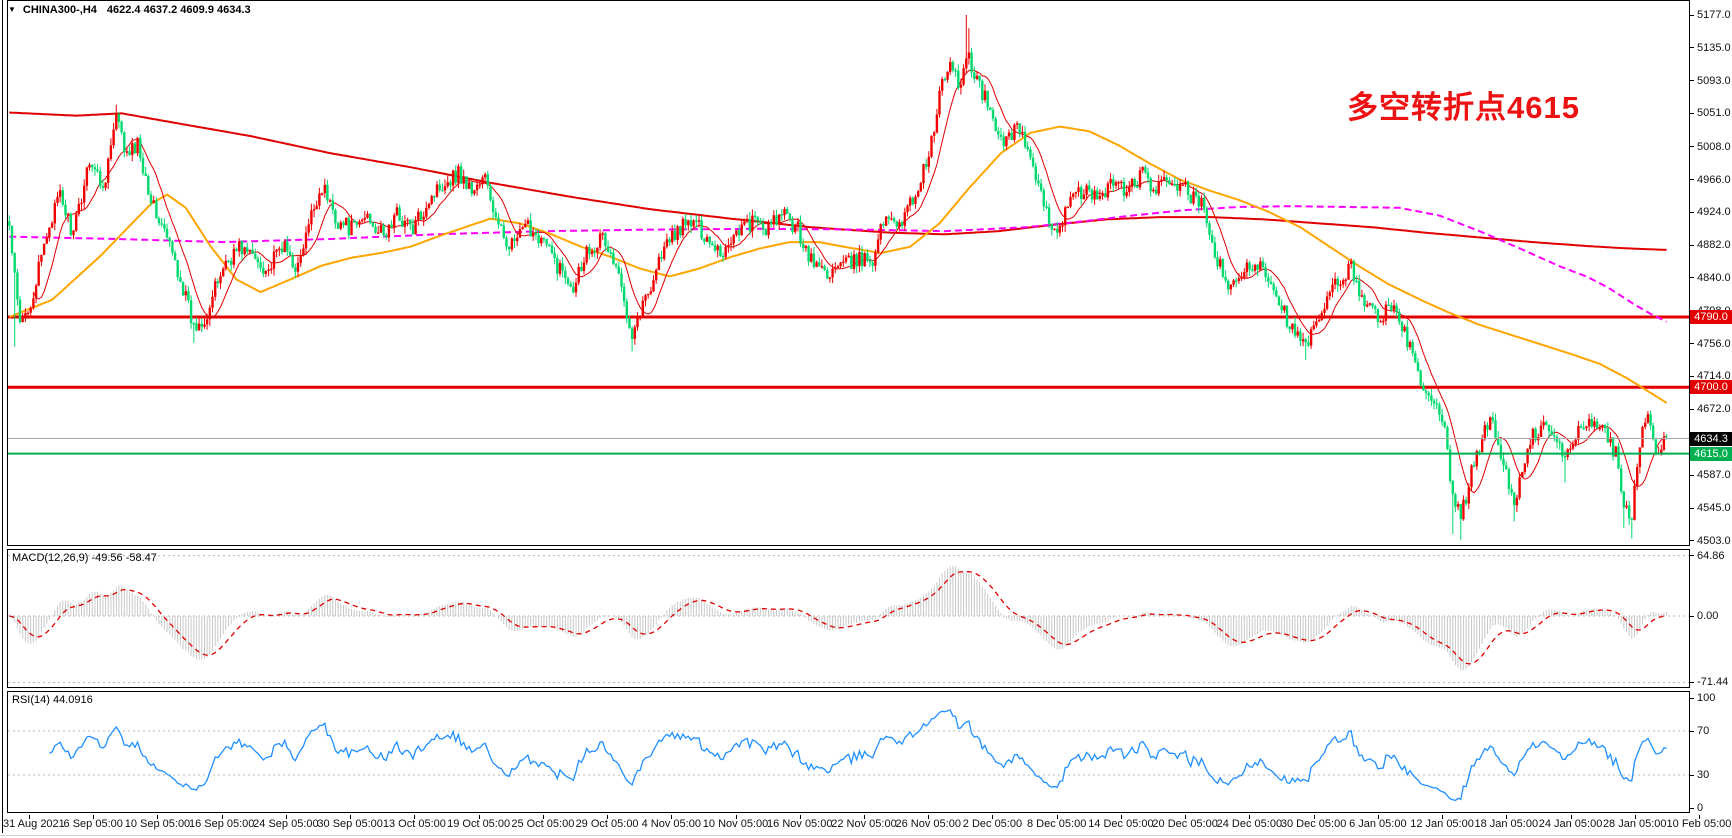  What do you see at coordinates (1378, 824) in the screenshot?
I see `date-tick-label: 6 Jan 05:00` at bounding box center [1378, 824].